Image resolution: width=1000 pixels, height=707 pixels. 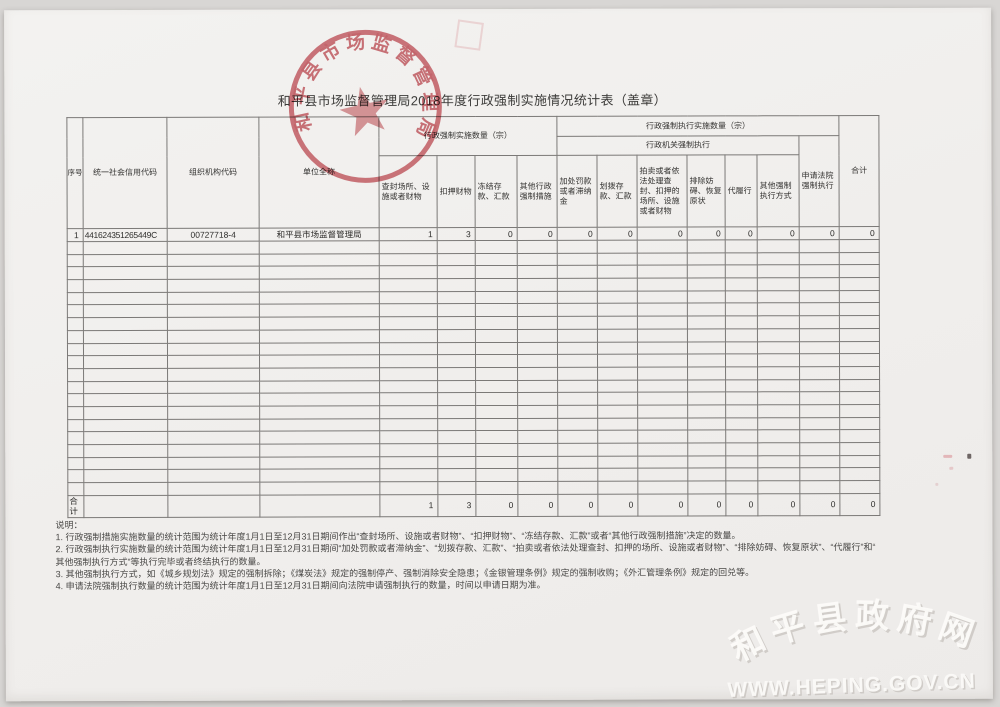 What do you see at coordinates (456, 234) in the screenshot?
I see `cell-value: 3` at bounding box center [456, 234].